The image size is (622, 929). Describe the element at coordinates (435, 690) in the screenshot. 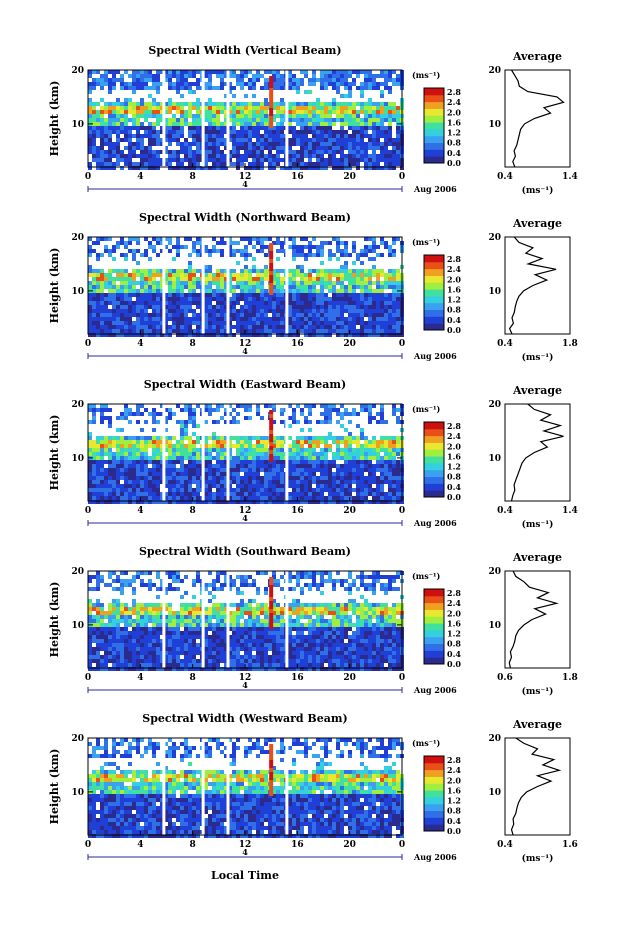

I see `date-label: Aug 2006` at that location.